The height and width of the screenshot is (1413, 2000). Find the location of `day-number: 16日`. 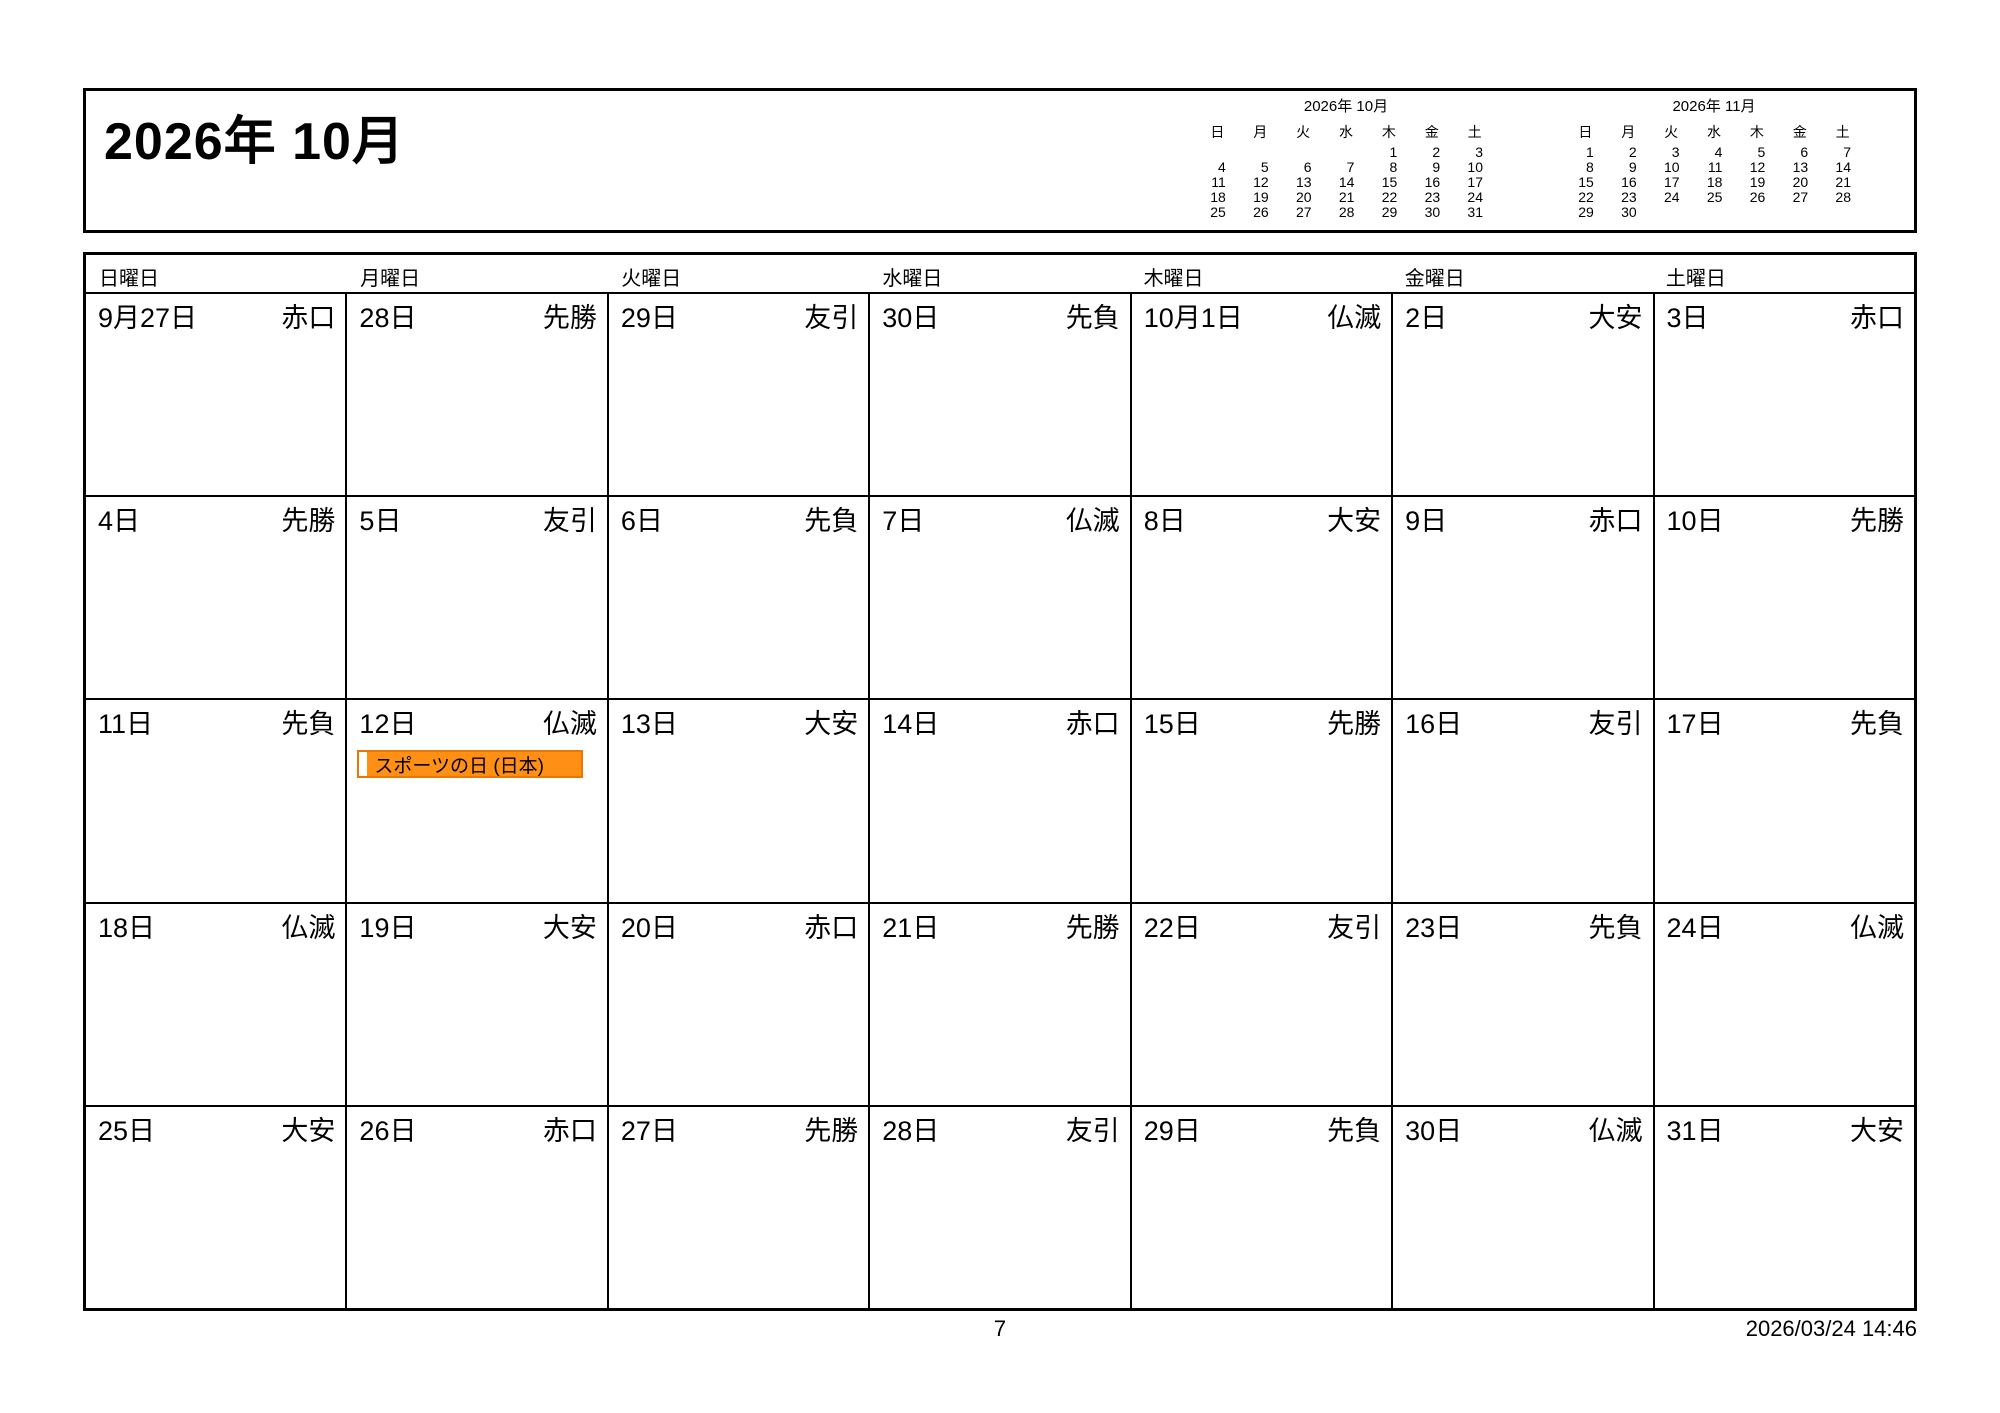

day-number: 16日 is located at coordinates (1434, 724).